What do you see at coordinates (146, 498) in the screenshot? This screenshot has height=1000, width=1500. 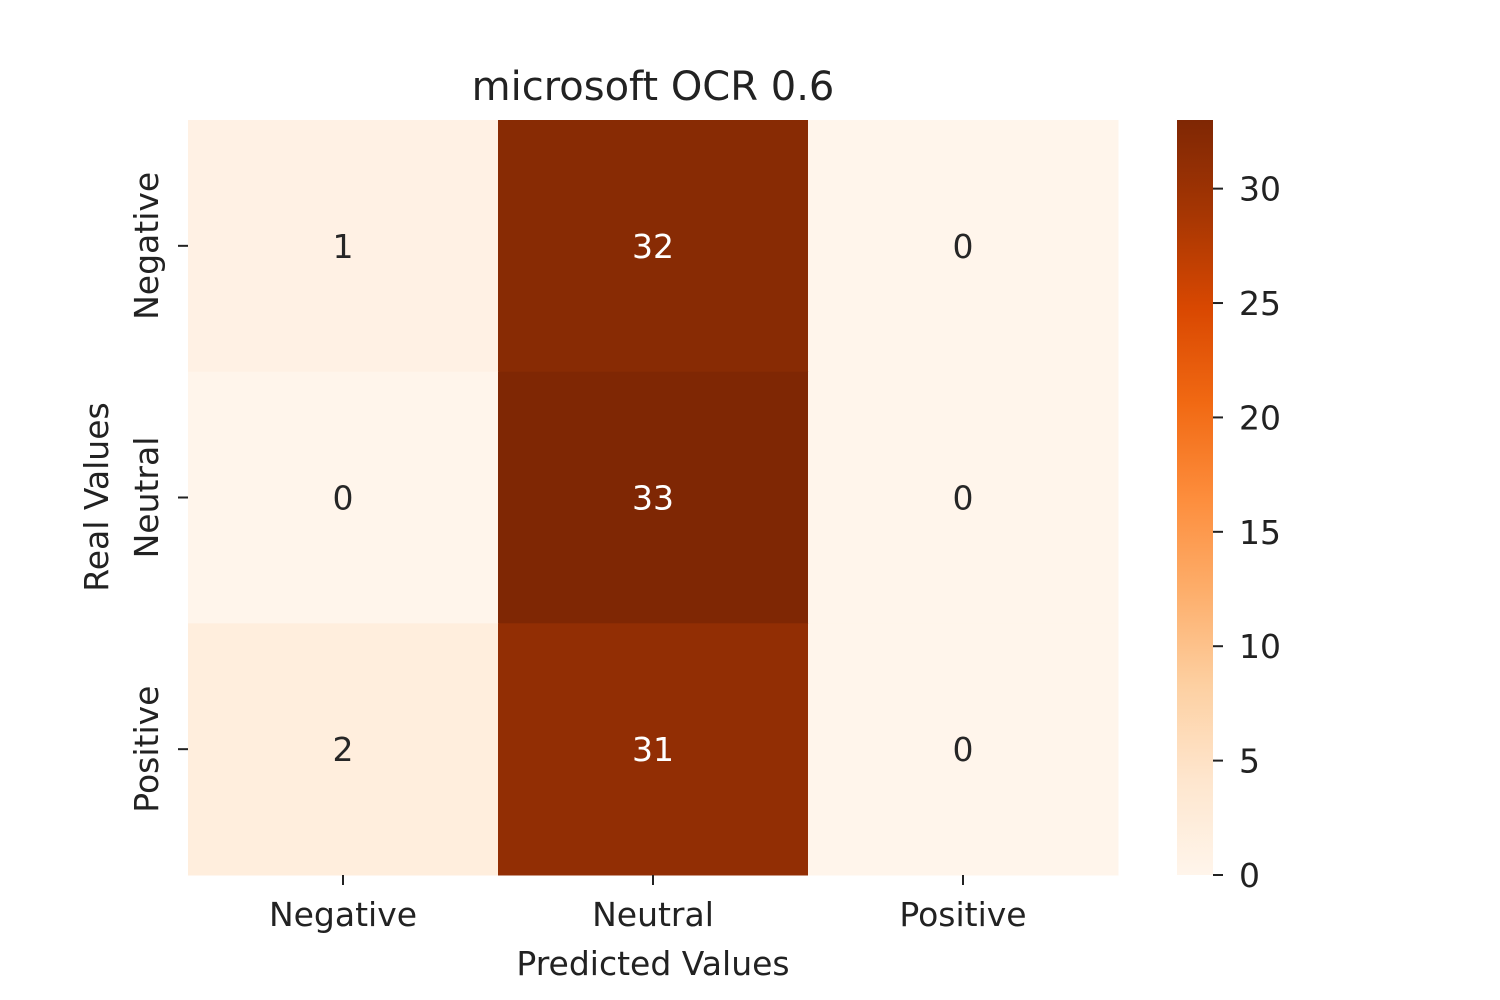 I see `y-tick-label: Neutral` at bounding box center [146, 498].